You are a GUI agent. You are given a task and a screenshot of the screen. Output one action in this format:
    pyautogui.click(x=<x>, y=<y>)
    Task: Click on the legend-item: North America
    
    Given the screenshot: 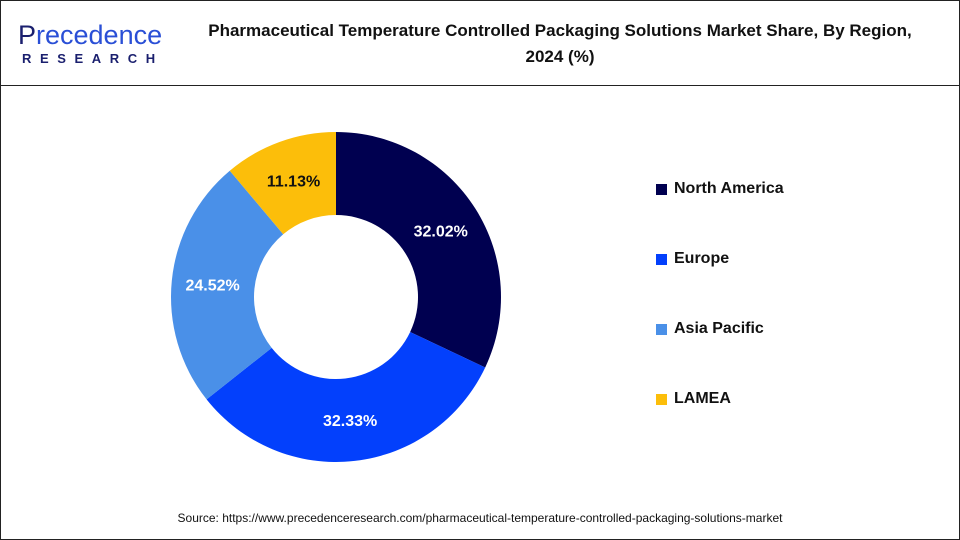 What is the action you would take?
    pyautogui.click(x=720, y=189)
    